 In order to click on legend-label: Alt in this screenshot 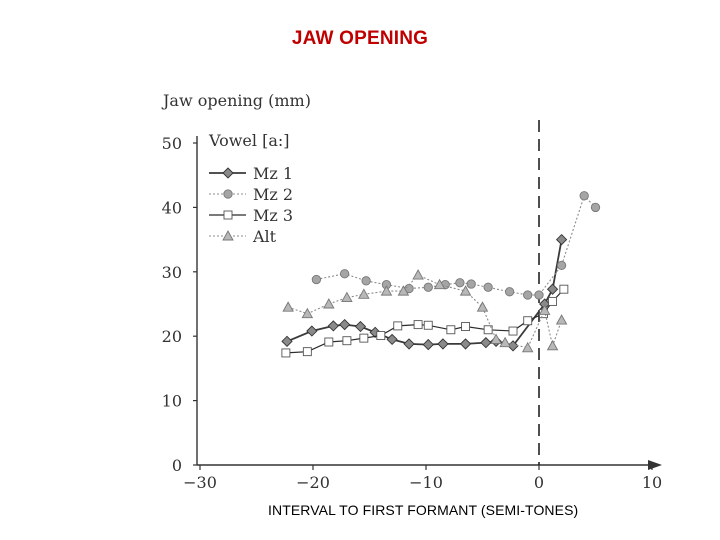, I will do `click(264, 236)`.